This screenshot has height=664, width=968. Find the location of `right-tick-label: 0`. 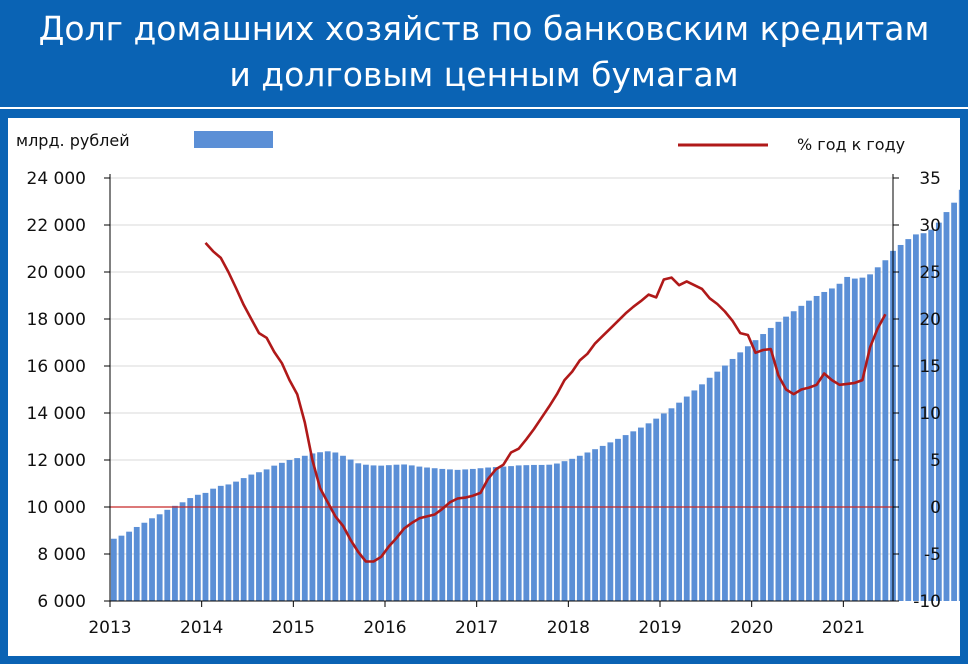

right-tick-label: 0 is located at coordinates (935, 508).